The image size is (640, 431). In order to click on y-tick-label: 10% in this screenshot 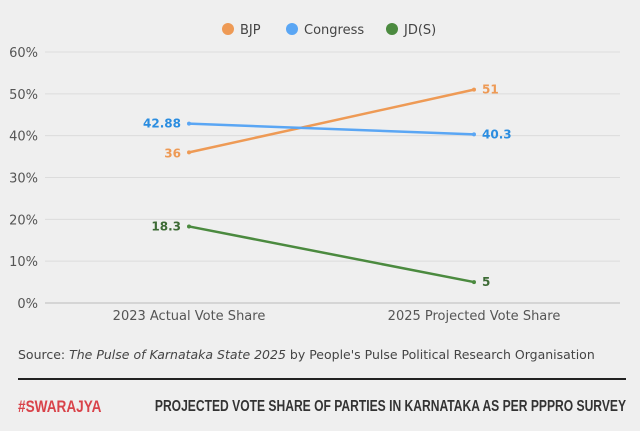, I will do `click(23, 262)`.